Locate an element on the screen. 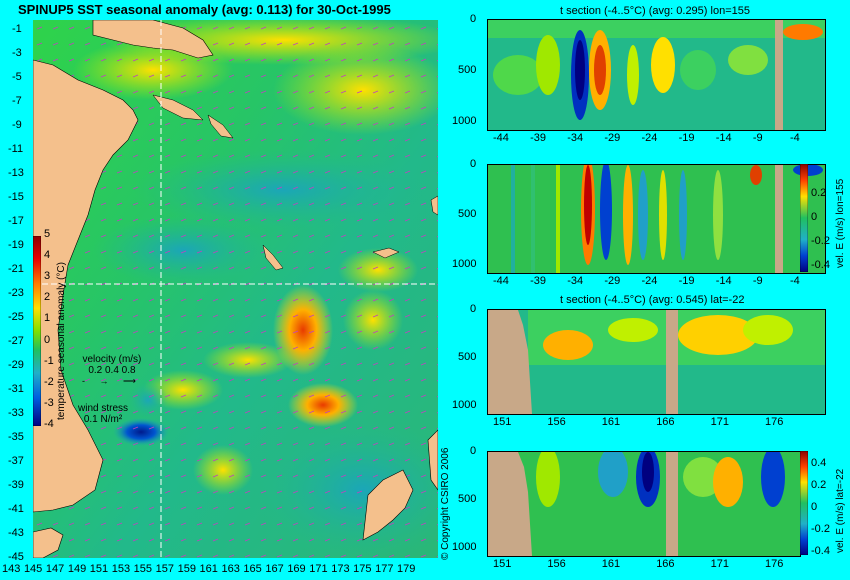 This screenshot has width=850, height=580. section-x-tick-label: -19 is located at coordinates (686, 281).